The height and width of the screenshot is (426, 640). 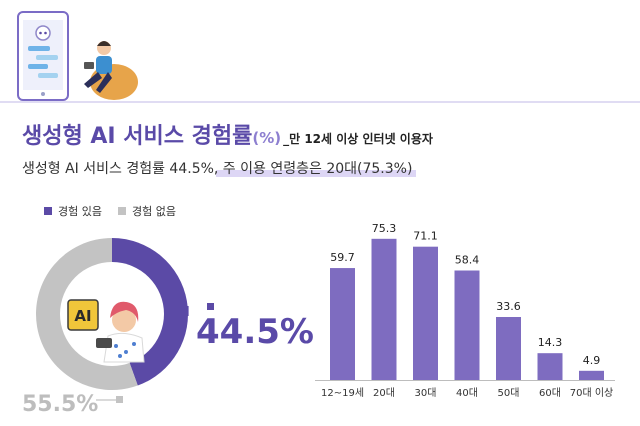 I want to click on title-main: 생성형 AI 서비스 경험률, so click(x=137, y=136).